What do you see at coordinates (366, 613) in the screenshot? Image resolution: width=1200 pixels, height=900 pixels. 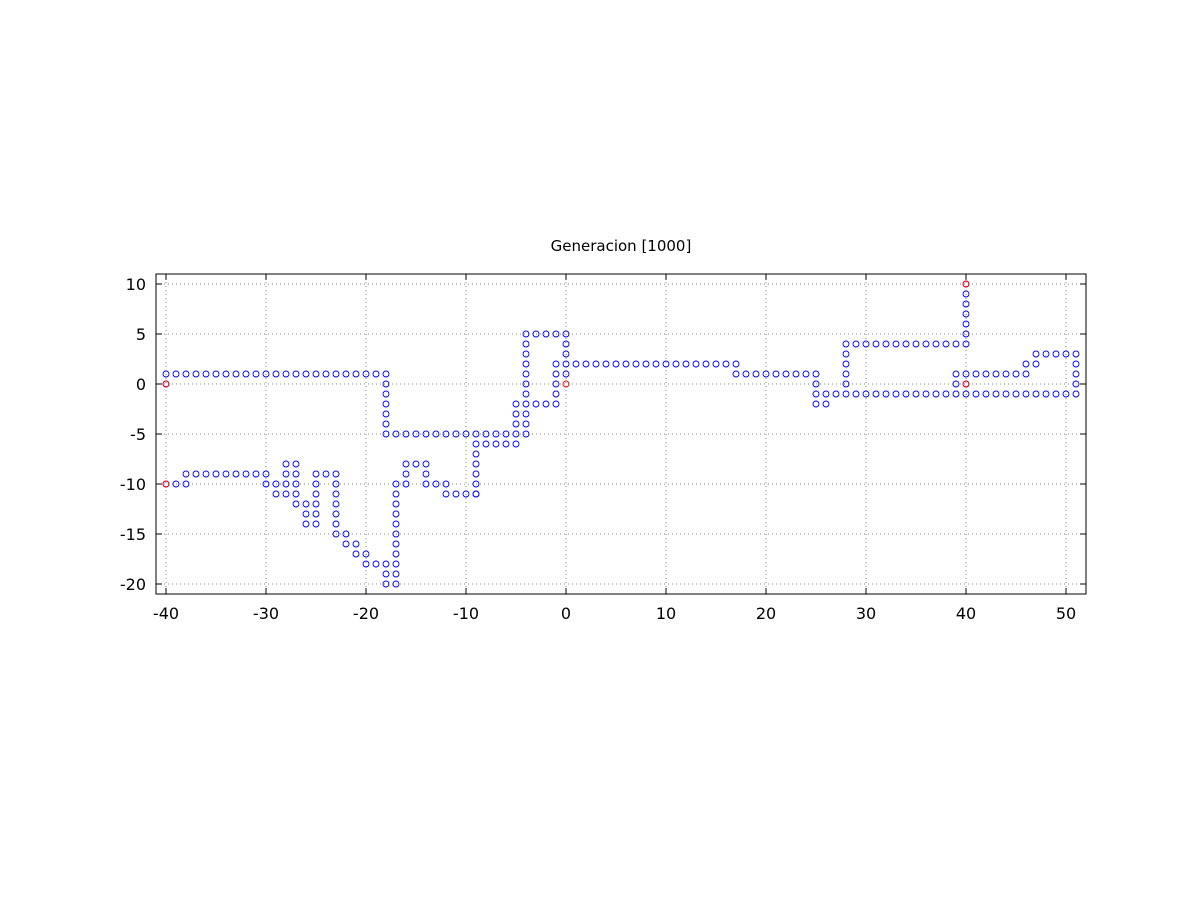 I see `x-tick-label: -20` at bounding box center [366, 613].